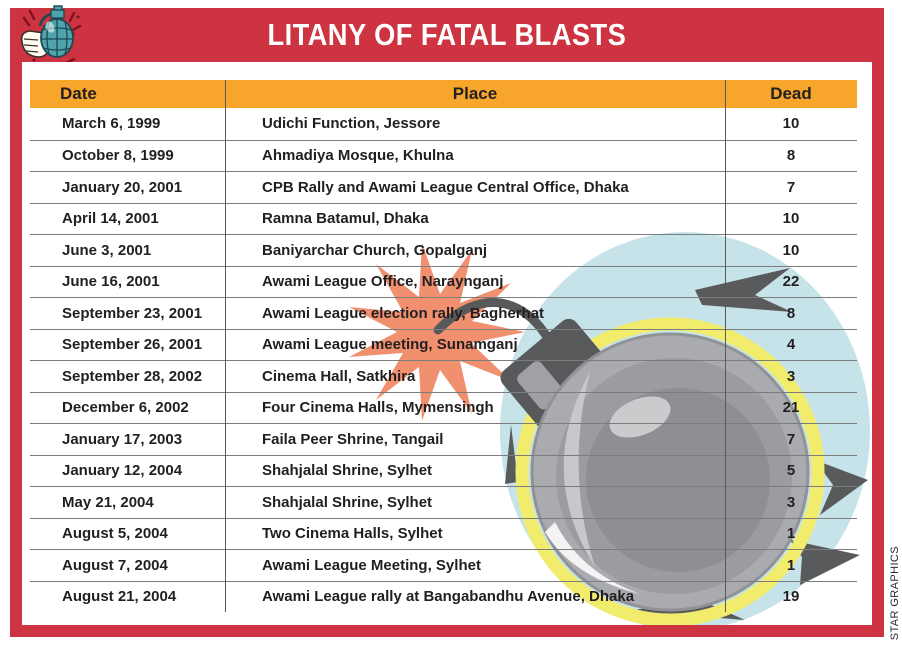 This screenshot has height=652, width=902. I want to click on cell-dead: 22, so click(791, 282).